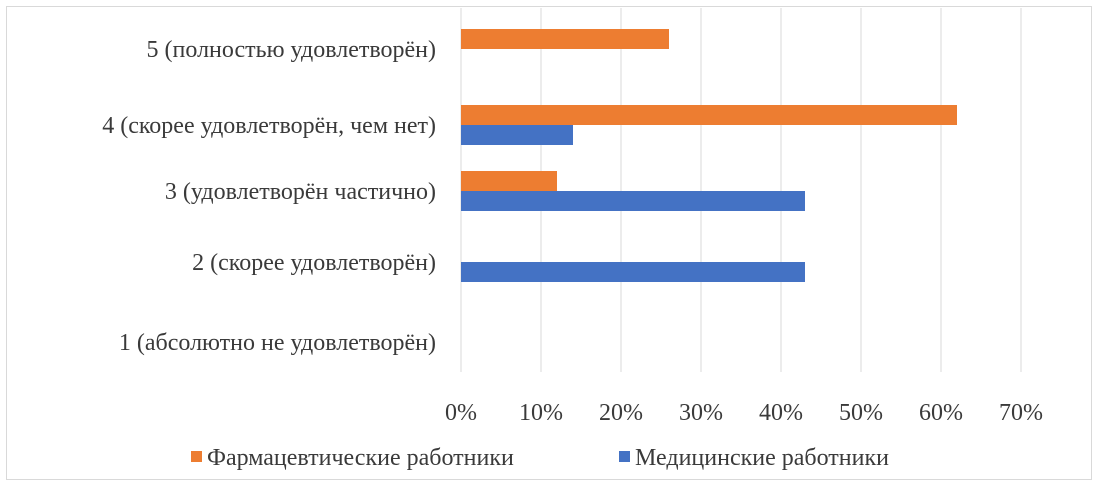 The width and height of the screenshot is (1100, 488). What do you see at coordinates (762, 458) in the screenshot?
I see `legend-label: Медицинские работники` at bounding box center [762, 458].